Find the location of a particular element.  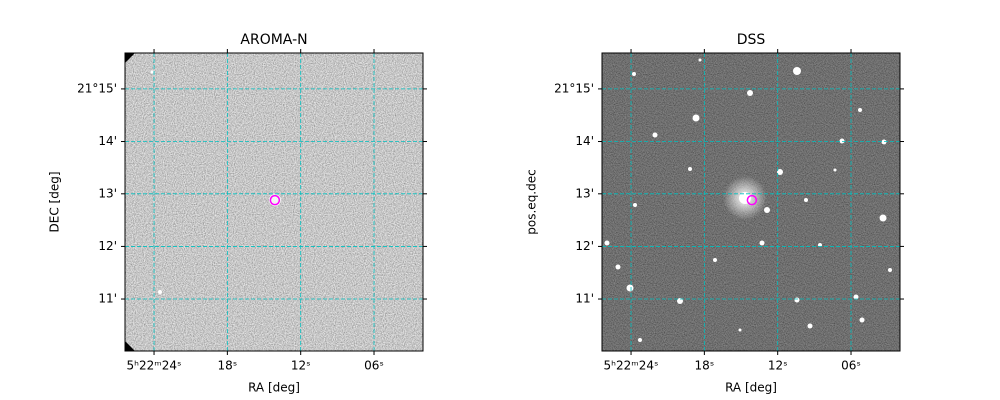

y-axis-label: DEC [deg] is located at coordinates (55, 202).